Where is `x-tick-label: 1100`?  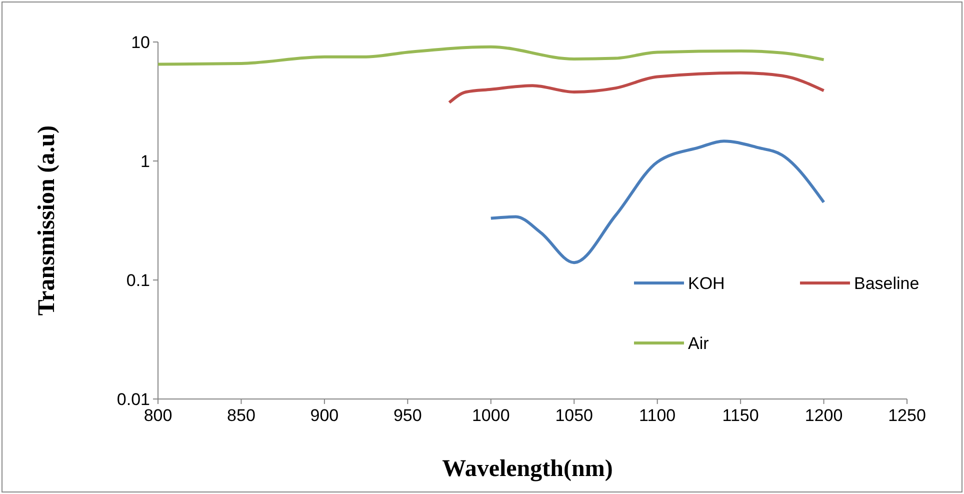 x-tick-label: 1100 is located at coordinates (657, 415).